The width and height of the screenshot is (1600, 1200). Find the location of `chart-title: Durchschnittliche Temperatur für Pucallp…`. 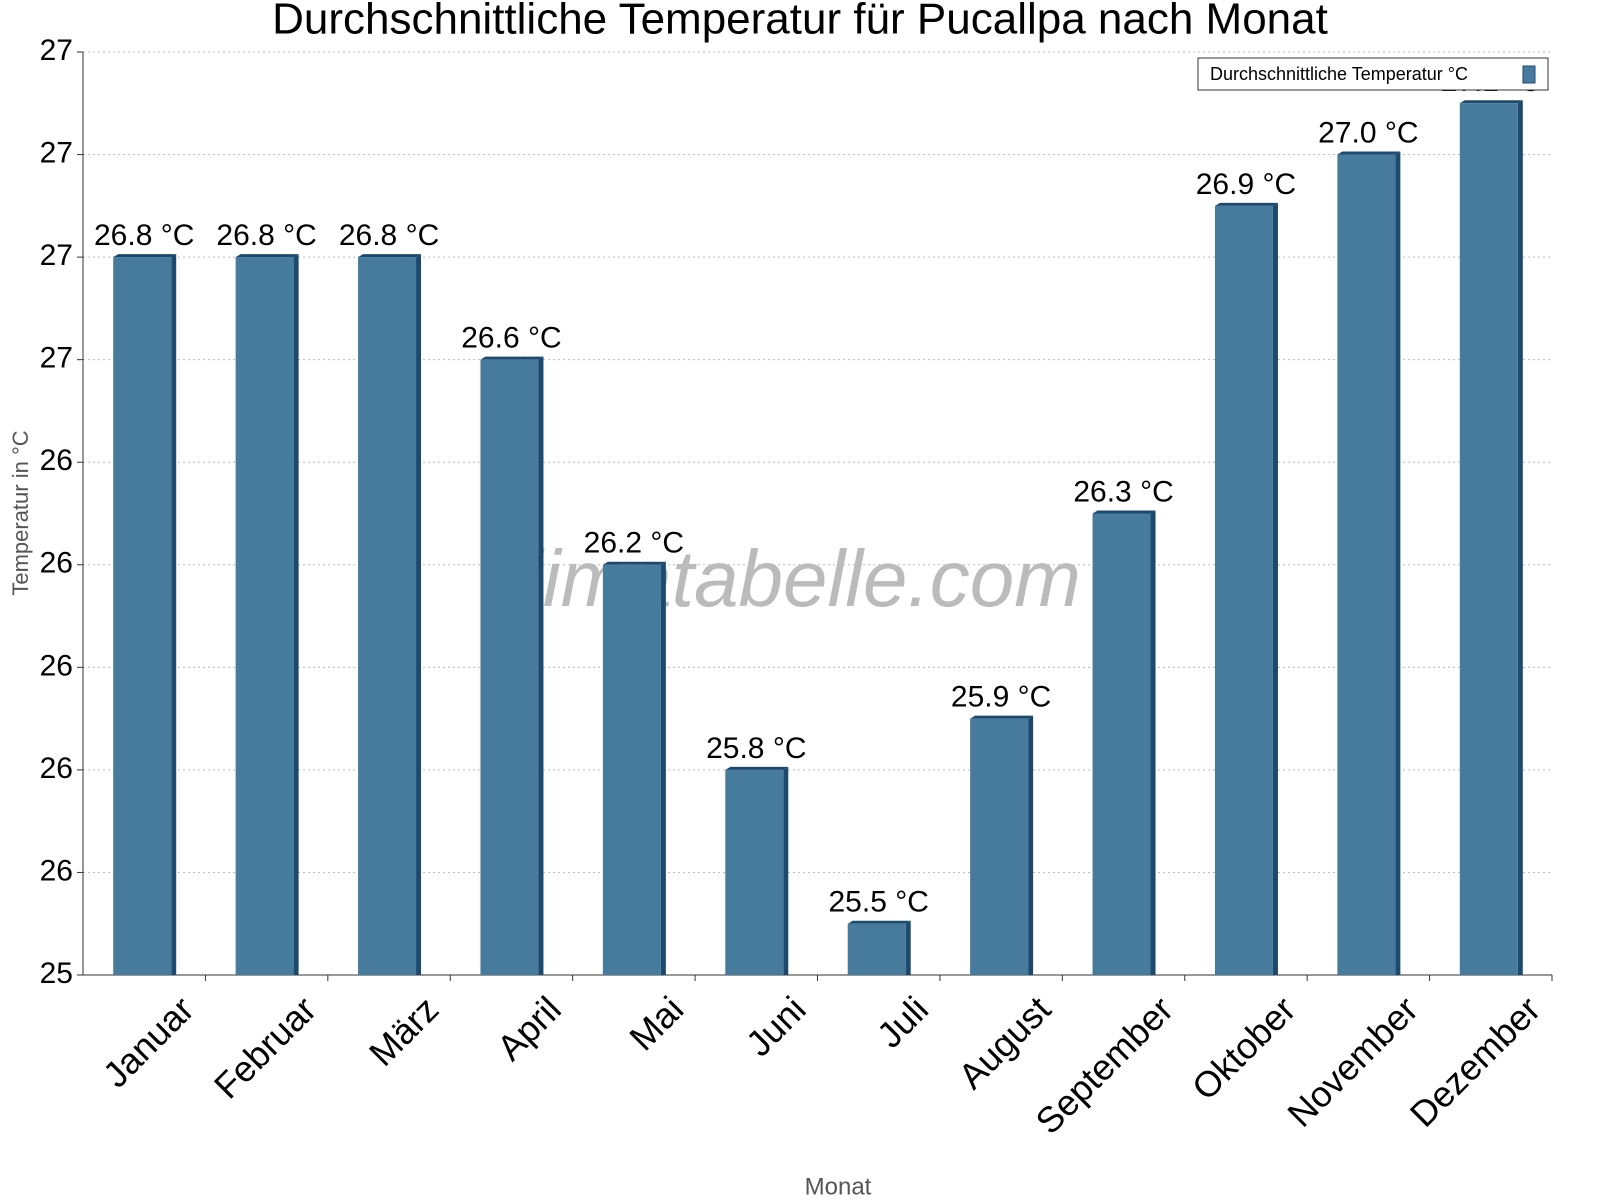

chart-title: Durchschnittliche Temperatur für Pucallp… is located at coordinates (800, 22).